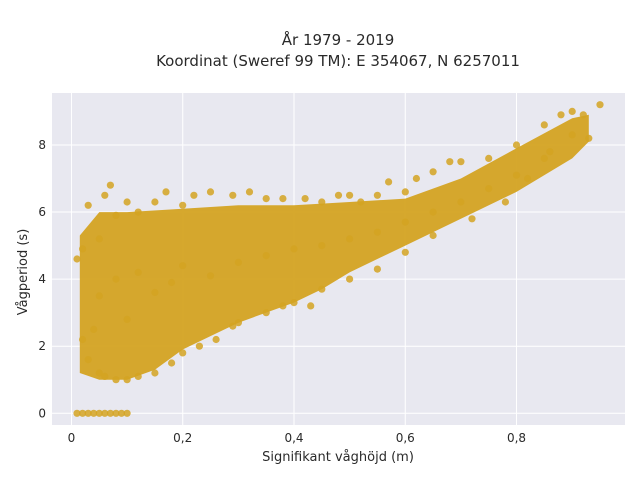 This screenshot has width=640, height=480. What do you see at coordinates (42, 212) in the screenshot?
I see `y-tick-label: 6` at bounding box center [42, 212].